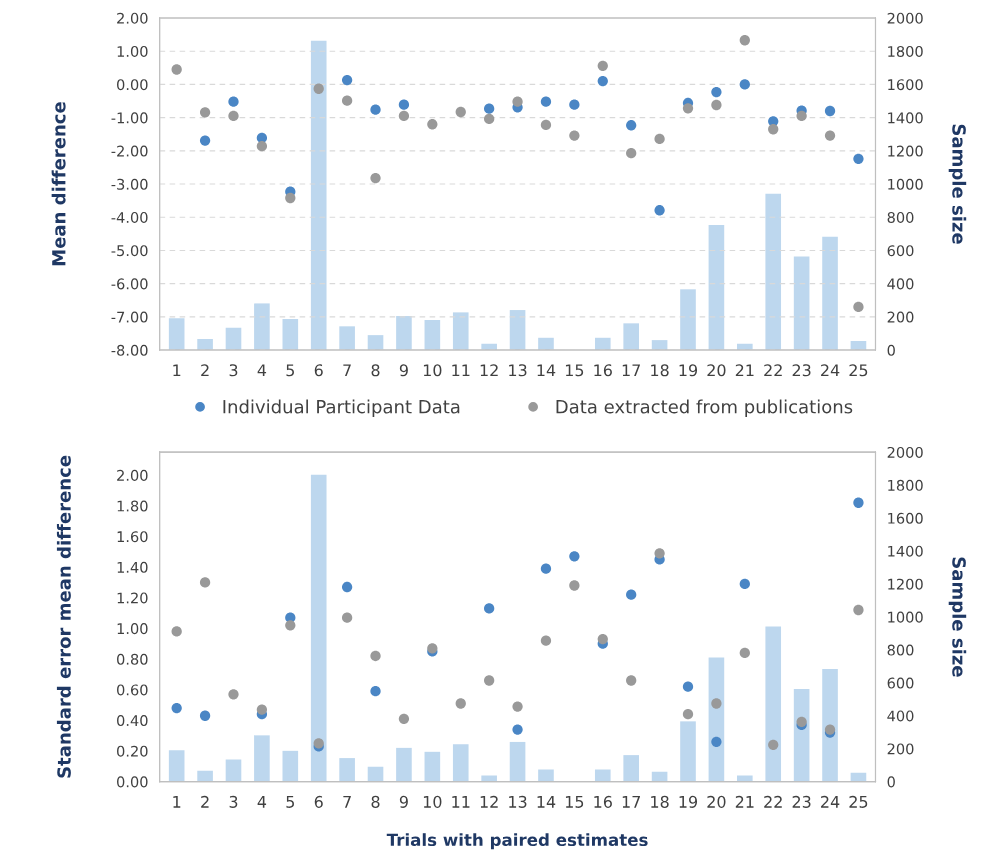 The height and width of the screenshot is (858, 1004). What do you see at coordinates (744, 370) in the screenshot?
I see `x-tick-label: 21` at bounding box center [744, 370].